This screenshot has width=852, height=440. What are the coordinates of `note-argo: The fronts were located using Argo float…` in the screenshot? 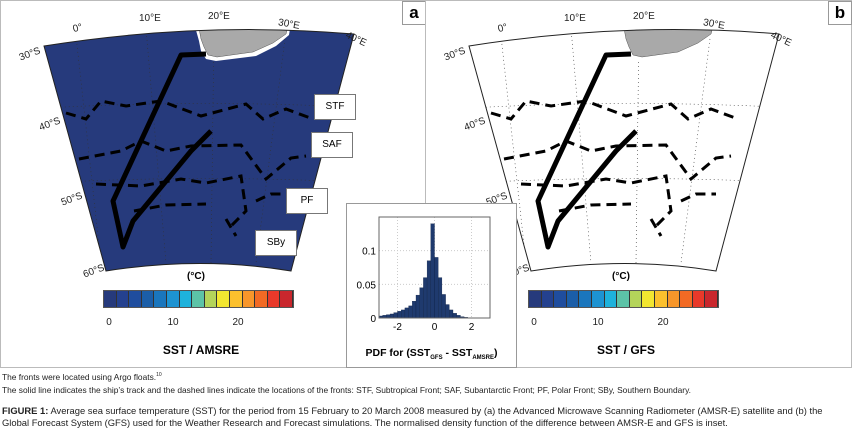 It's located at (82, 377).